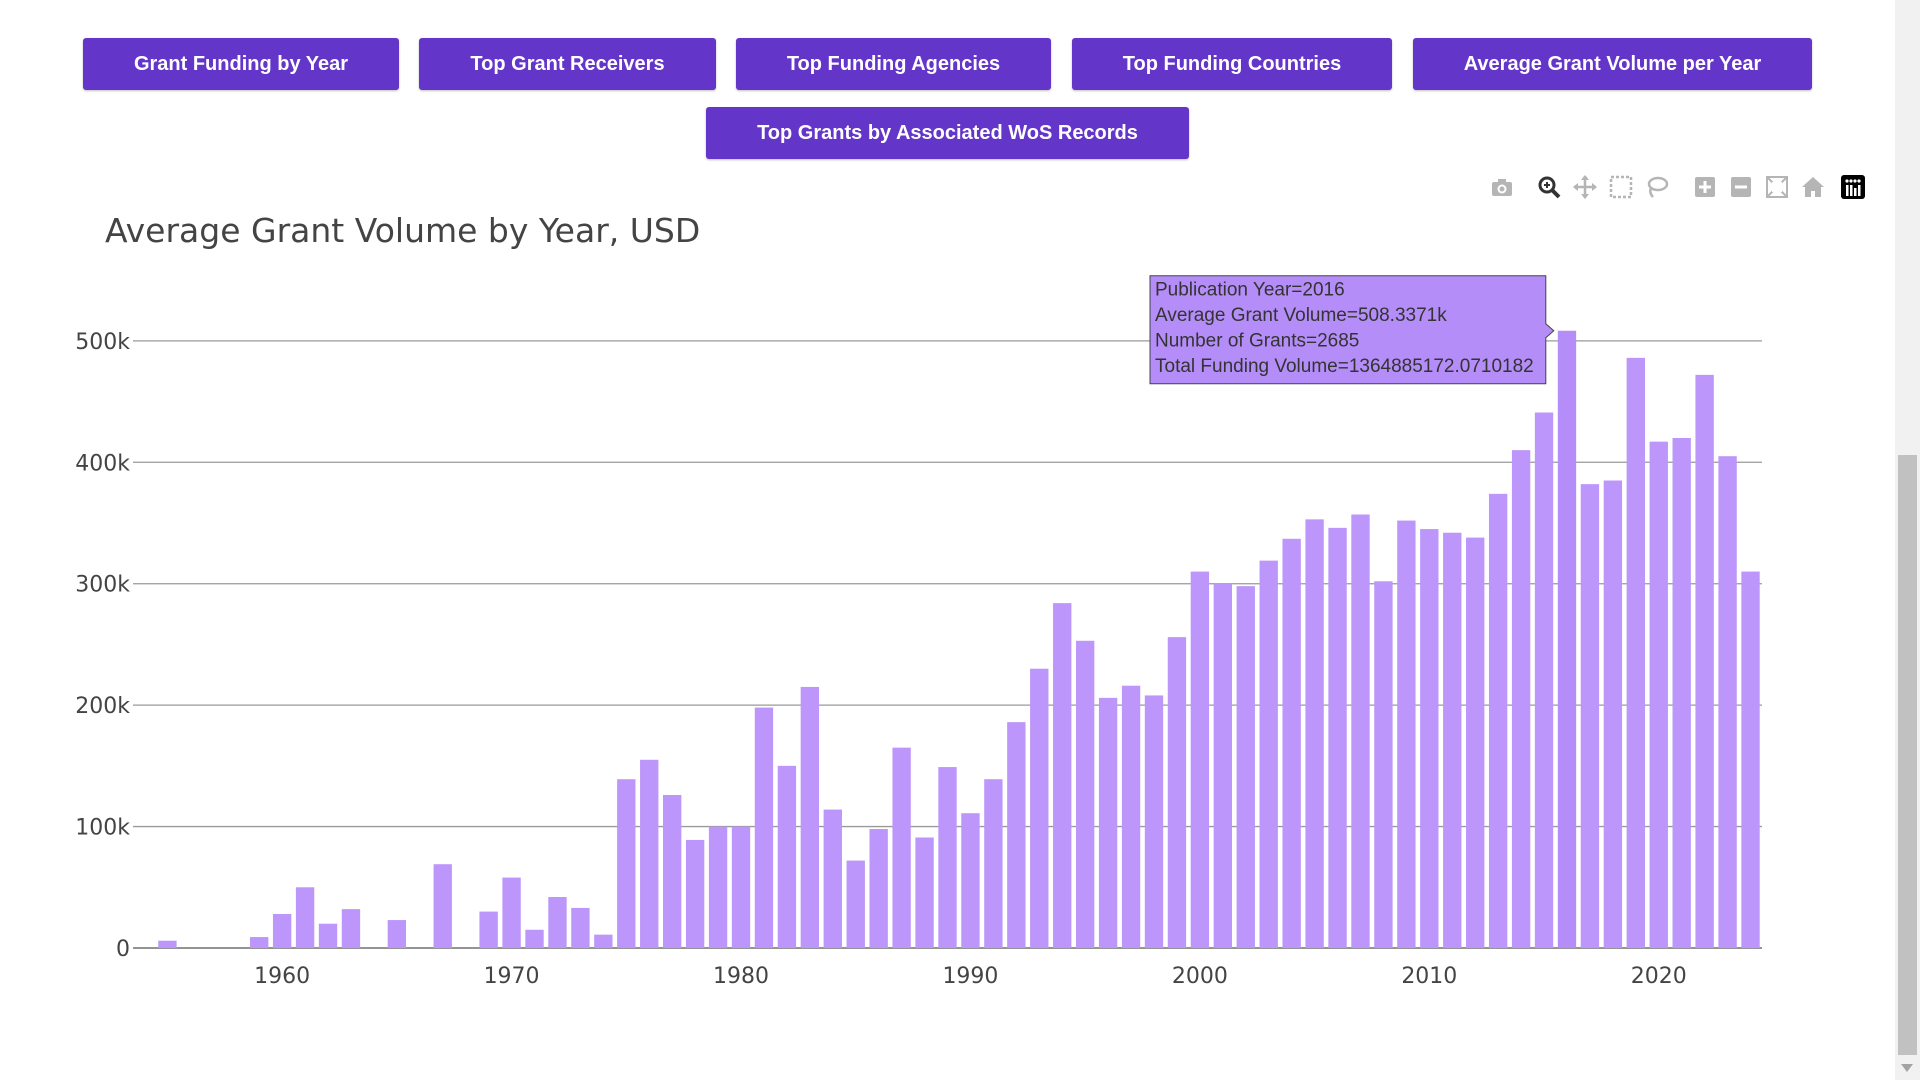 The height and width of the screenshot is (1080, 1920). Describe the element at coordinates (1016, 835) in the screenshot. I see `bar-1992` at that location.